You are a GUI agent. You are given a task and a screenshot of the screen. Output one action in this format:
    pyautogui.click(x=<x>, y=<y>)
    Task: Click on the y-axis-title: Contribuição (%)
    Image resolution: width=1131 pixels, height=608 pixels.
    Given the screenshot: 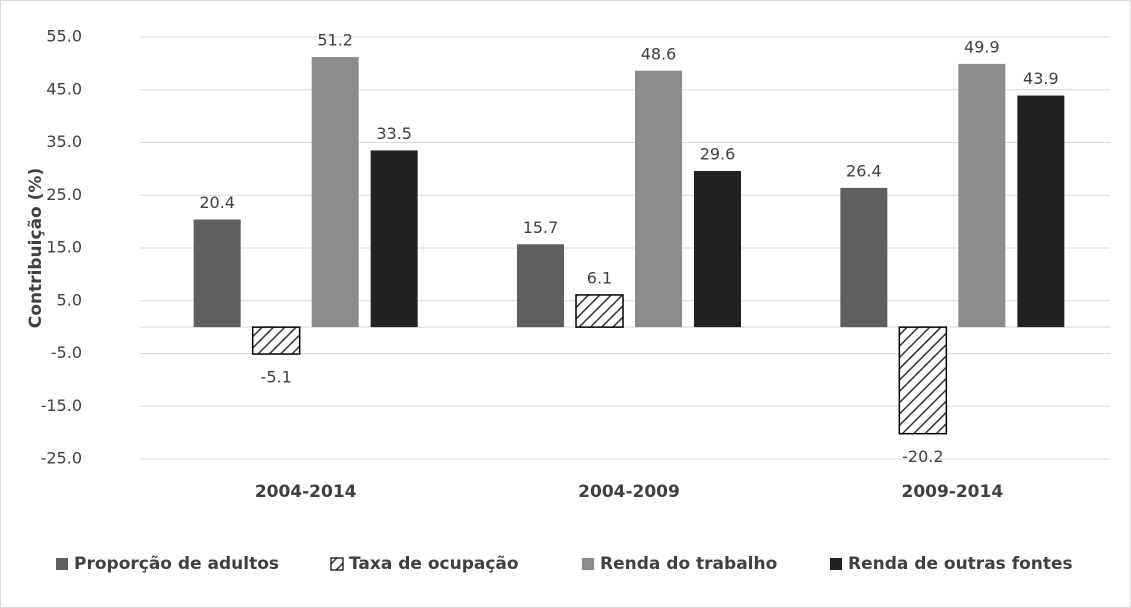 What is the action you would take?
    pyautogui.click(x=36, y=248)
    